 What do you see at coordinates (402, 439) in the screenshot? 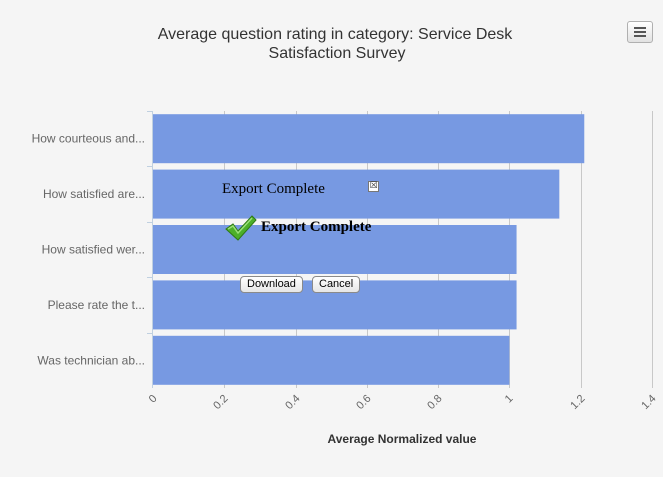
I see `x-axis-title: Average Normalized value` at bounding box center [402, 439].